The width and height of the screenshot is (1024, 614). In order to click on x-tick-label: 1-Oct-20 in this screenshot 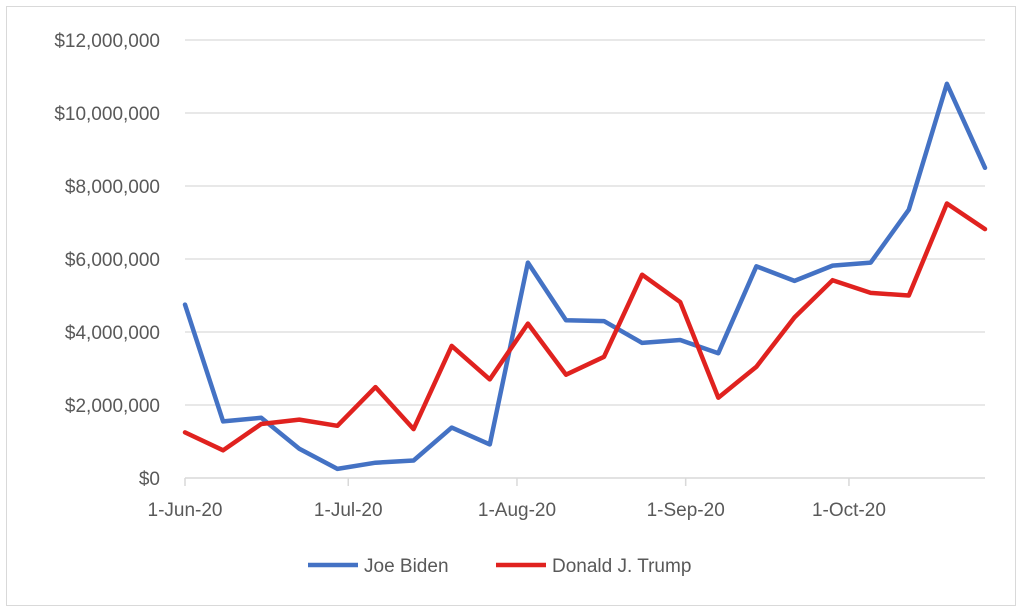, I will do `click(849, 510)`.